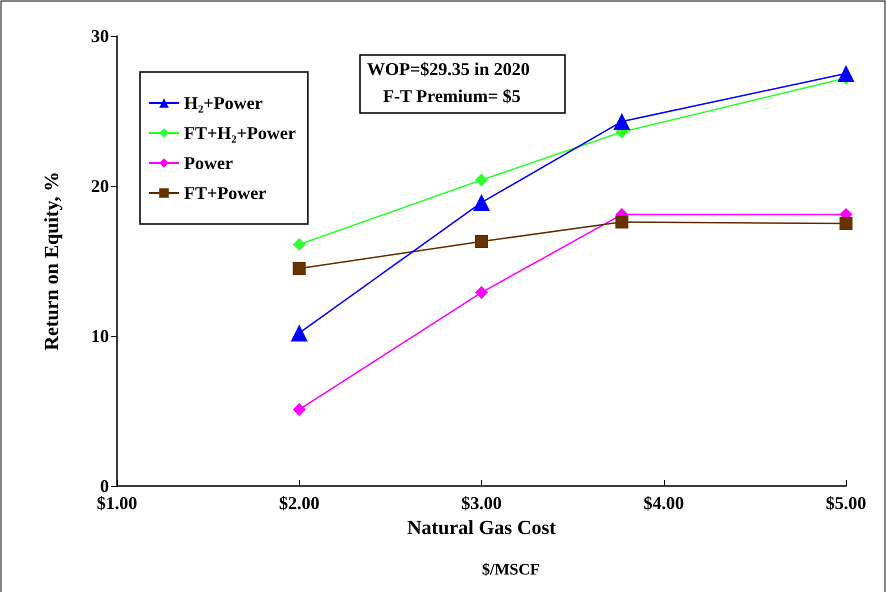  I want to click on x-tick-label: $3.00, so click(481, 503).